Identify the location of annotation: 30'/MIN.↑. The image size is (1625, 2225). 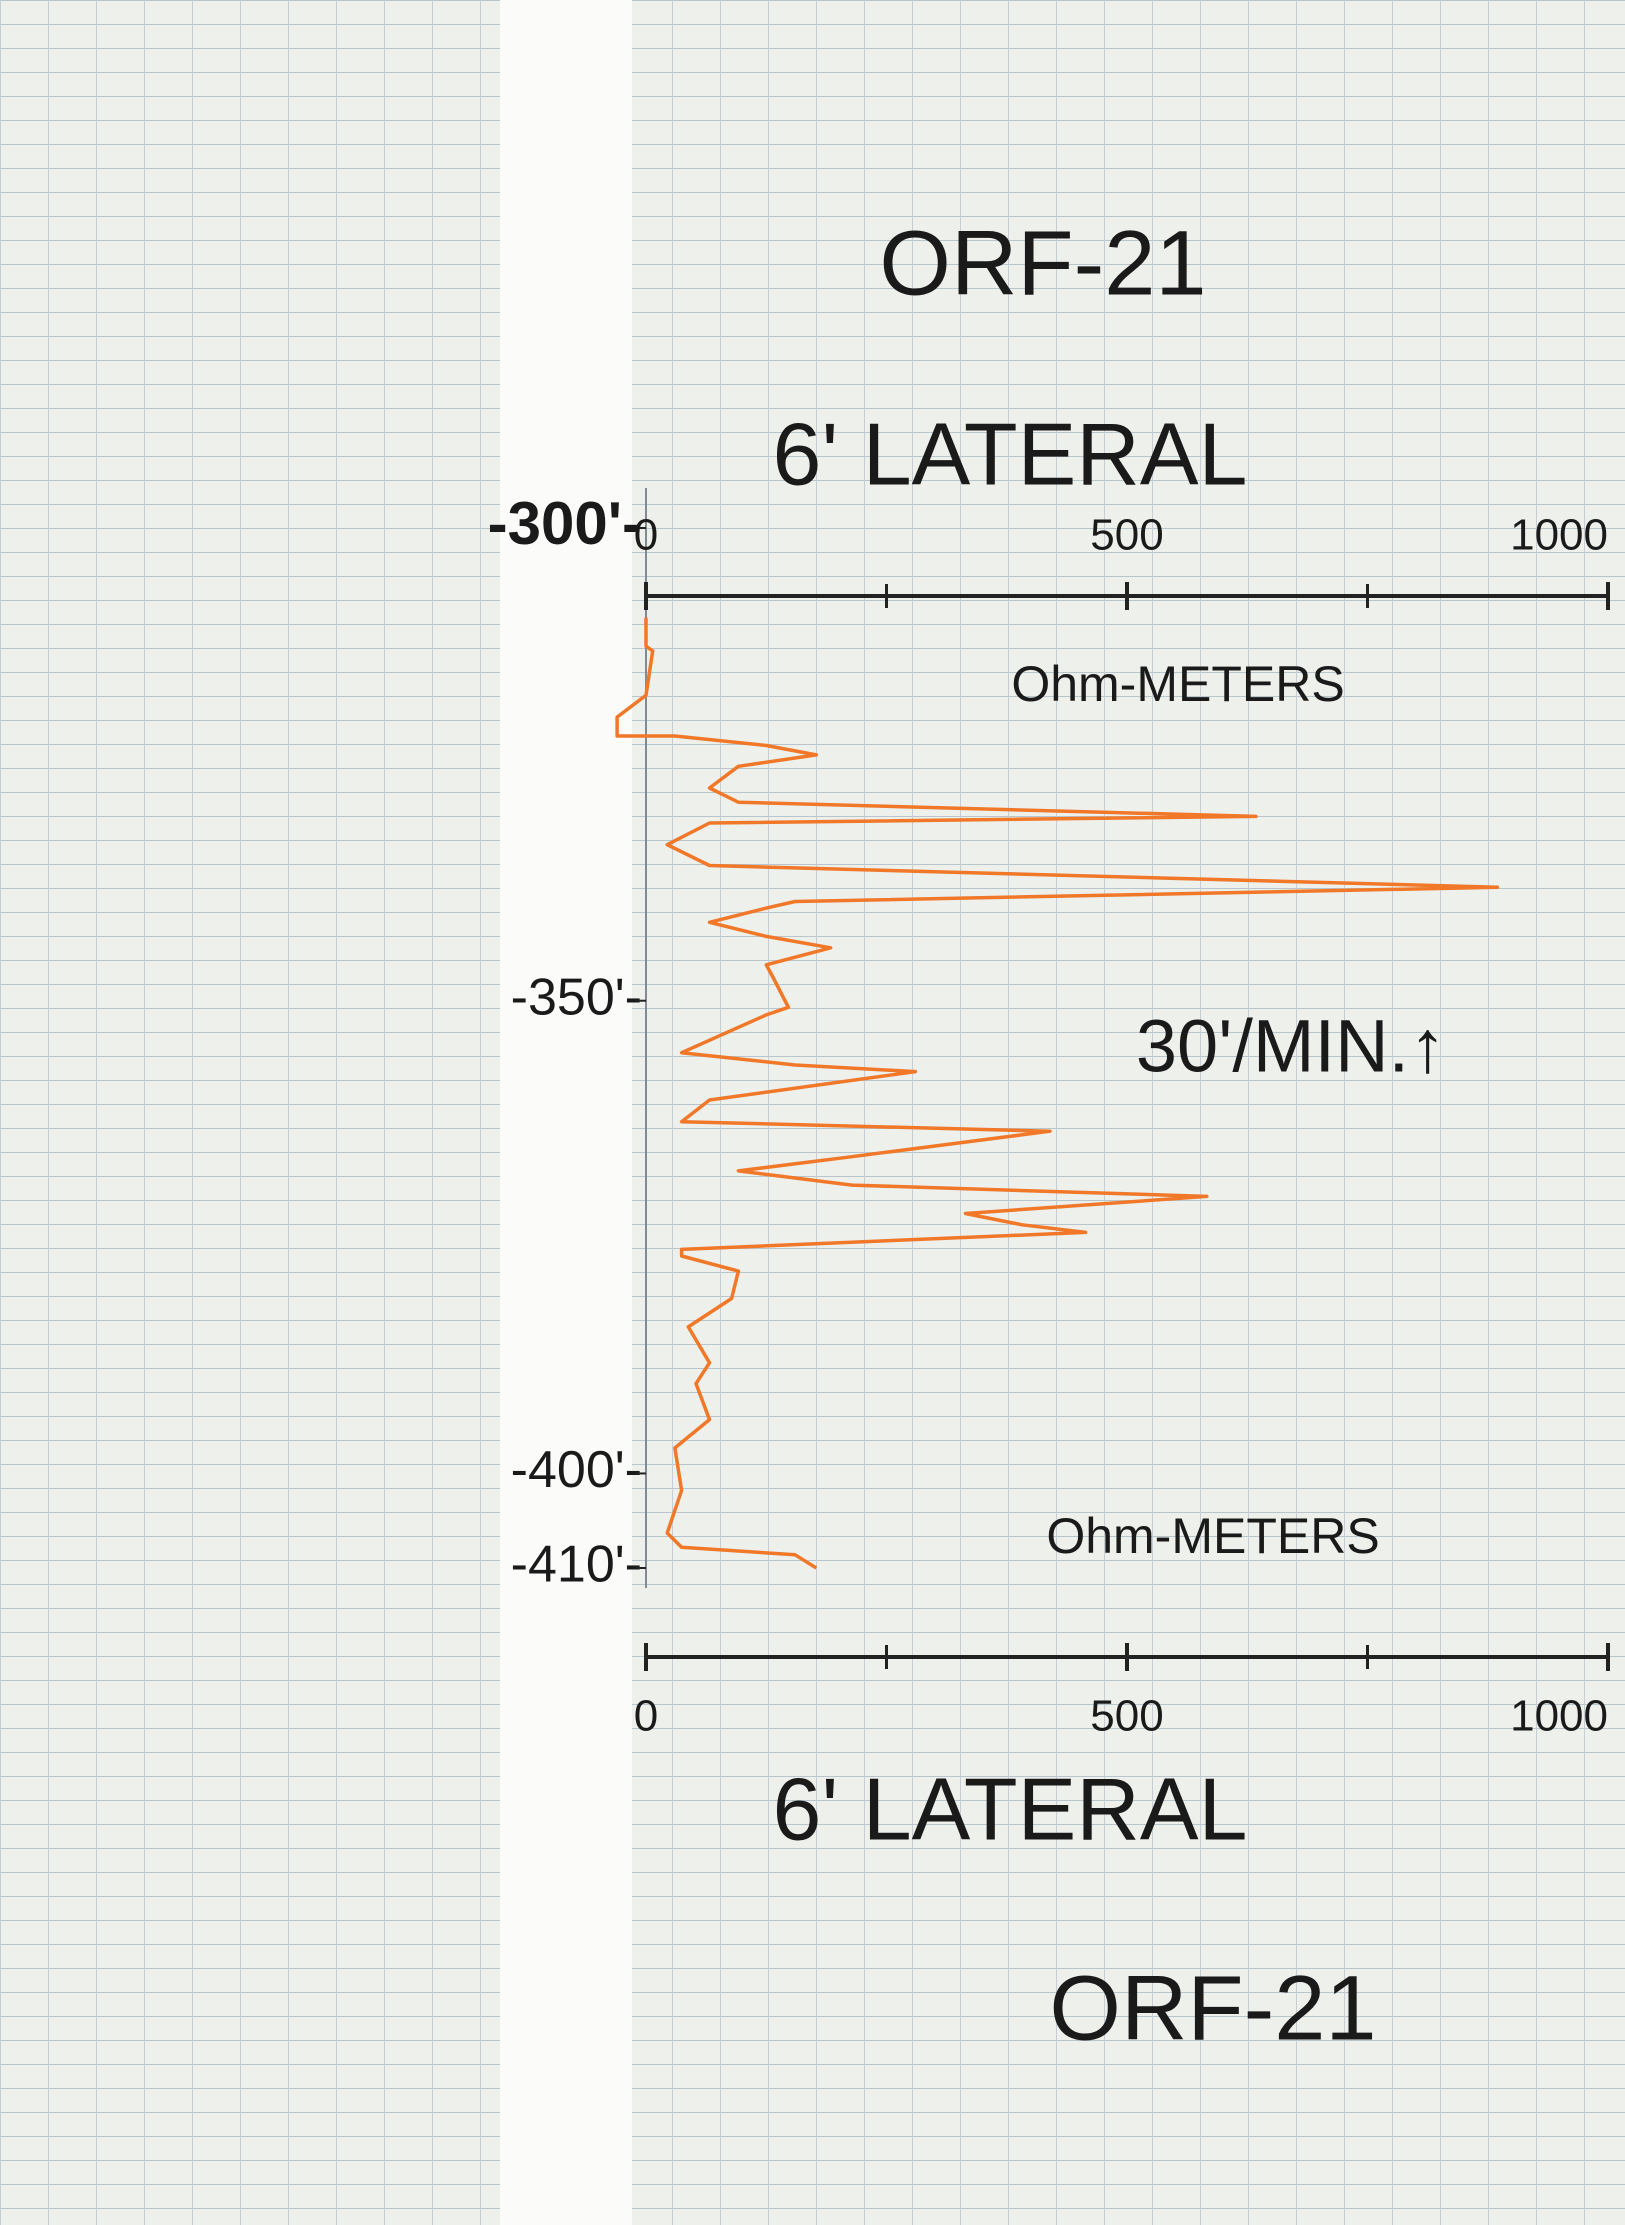
(1291, 1046).